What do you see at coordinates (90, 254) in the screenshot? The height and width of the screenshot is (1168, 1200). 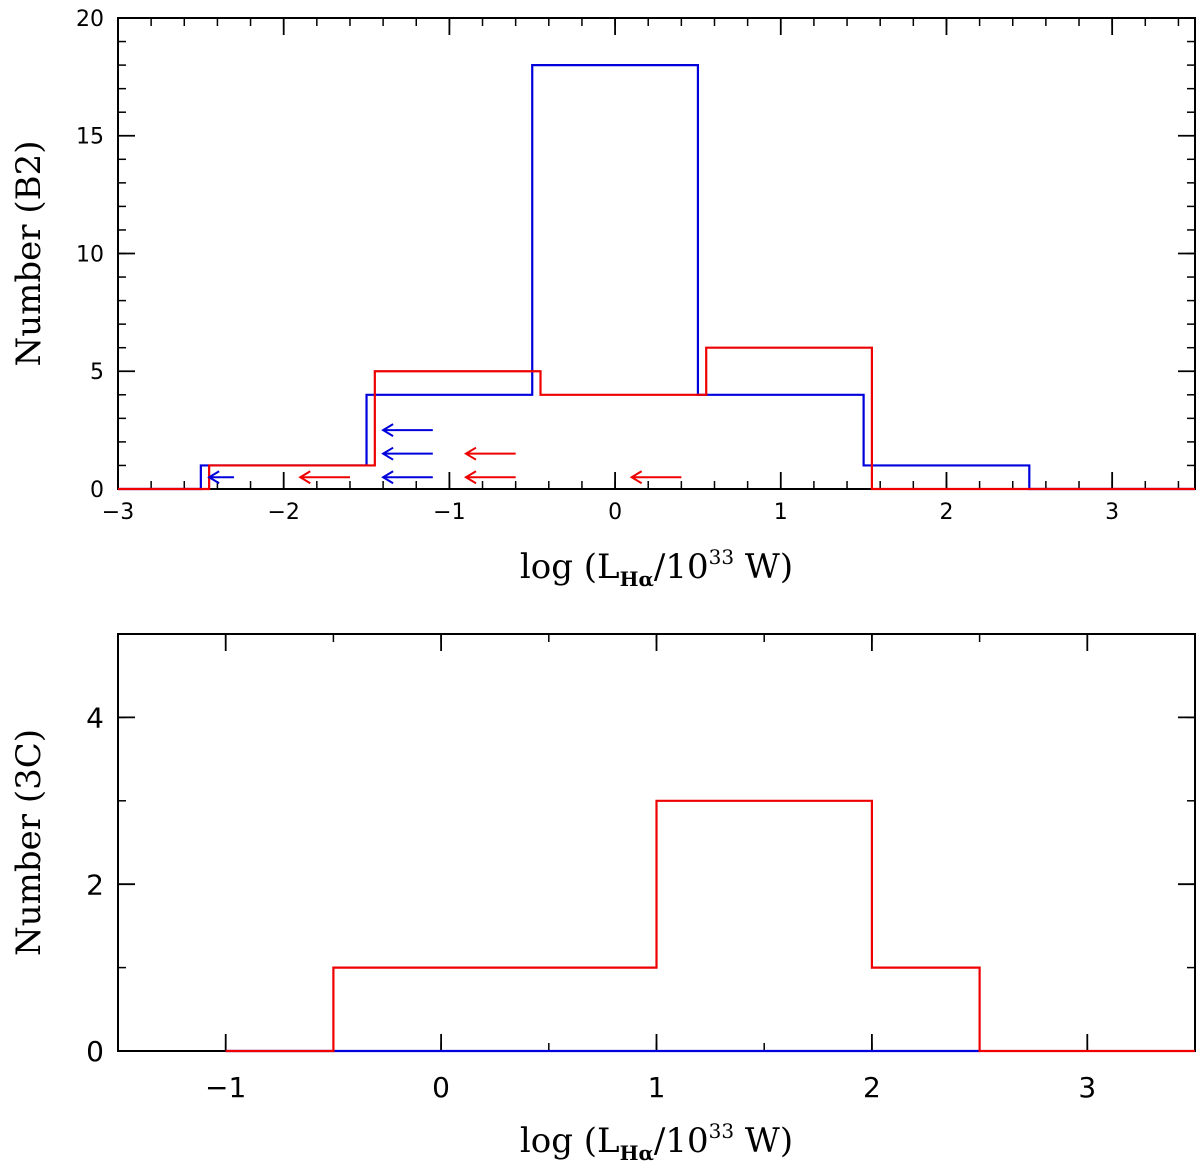 I see `y-tick-label: 10` at bounding box center [90, 254].